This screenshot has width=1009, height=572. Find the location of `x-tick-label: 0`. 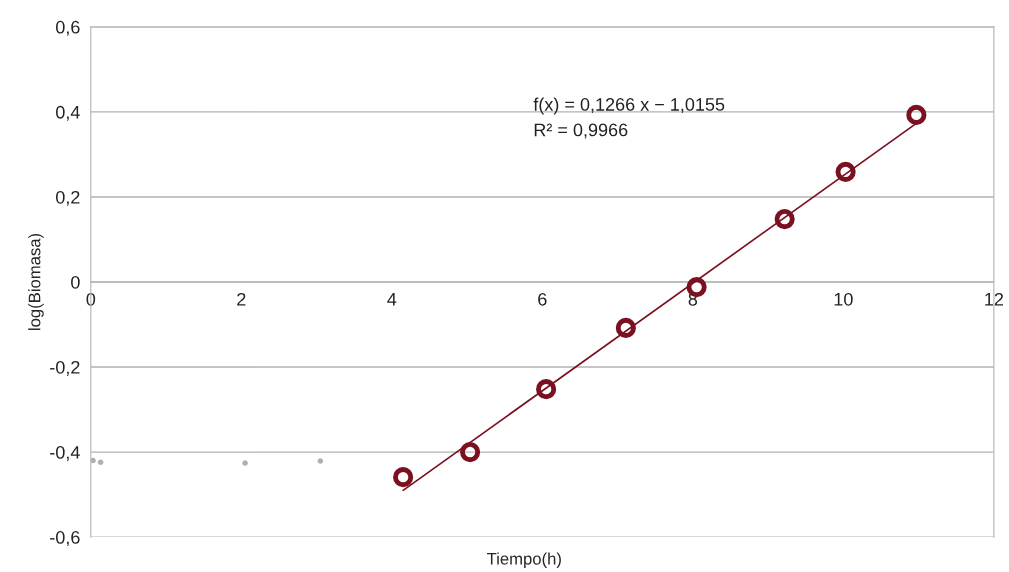

x-tick-label: 0 is located at coordinates (91, 299).